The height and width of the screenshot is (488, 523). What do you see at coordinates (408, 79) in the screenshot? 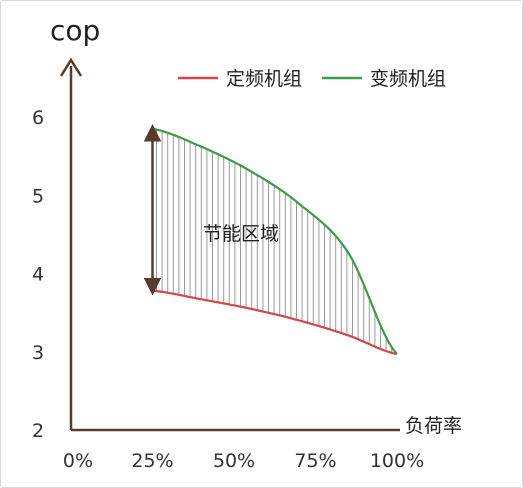
I see `legend-label-variable: 变频机组` at bounding box center [408, 79].